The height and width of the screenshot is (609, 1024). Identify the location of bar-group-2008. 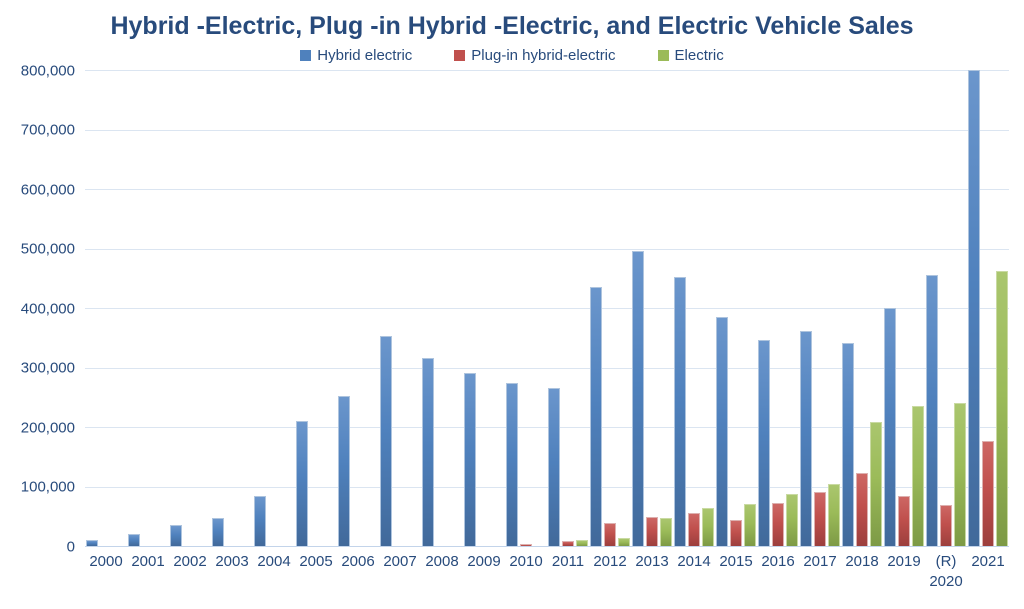
(442, 308).